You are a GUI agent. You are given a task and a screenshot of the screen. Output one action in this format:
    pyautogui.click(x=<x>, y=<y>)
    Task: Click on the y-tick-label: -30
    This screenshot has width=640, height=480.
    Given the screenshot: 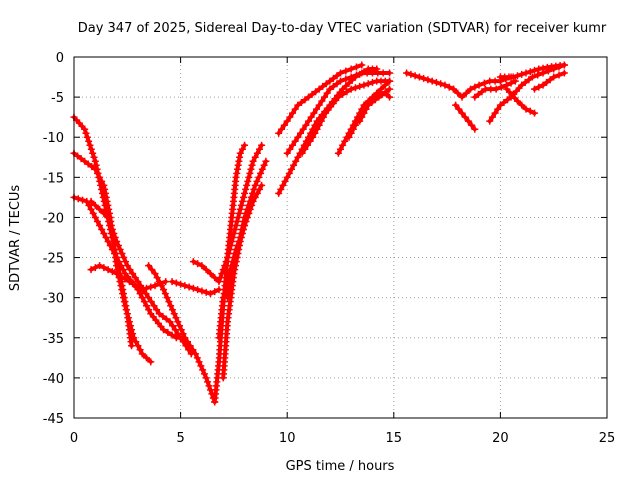 What is the action you would take?
    pyautogui.click(x=53, y=299)
    